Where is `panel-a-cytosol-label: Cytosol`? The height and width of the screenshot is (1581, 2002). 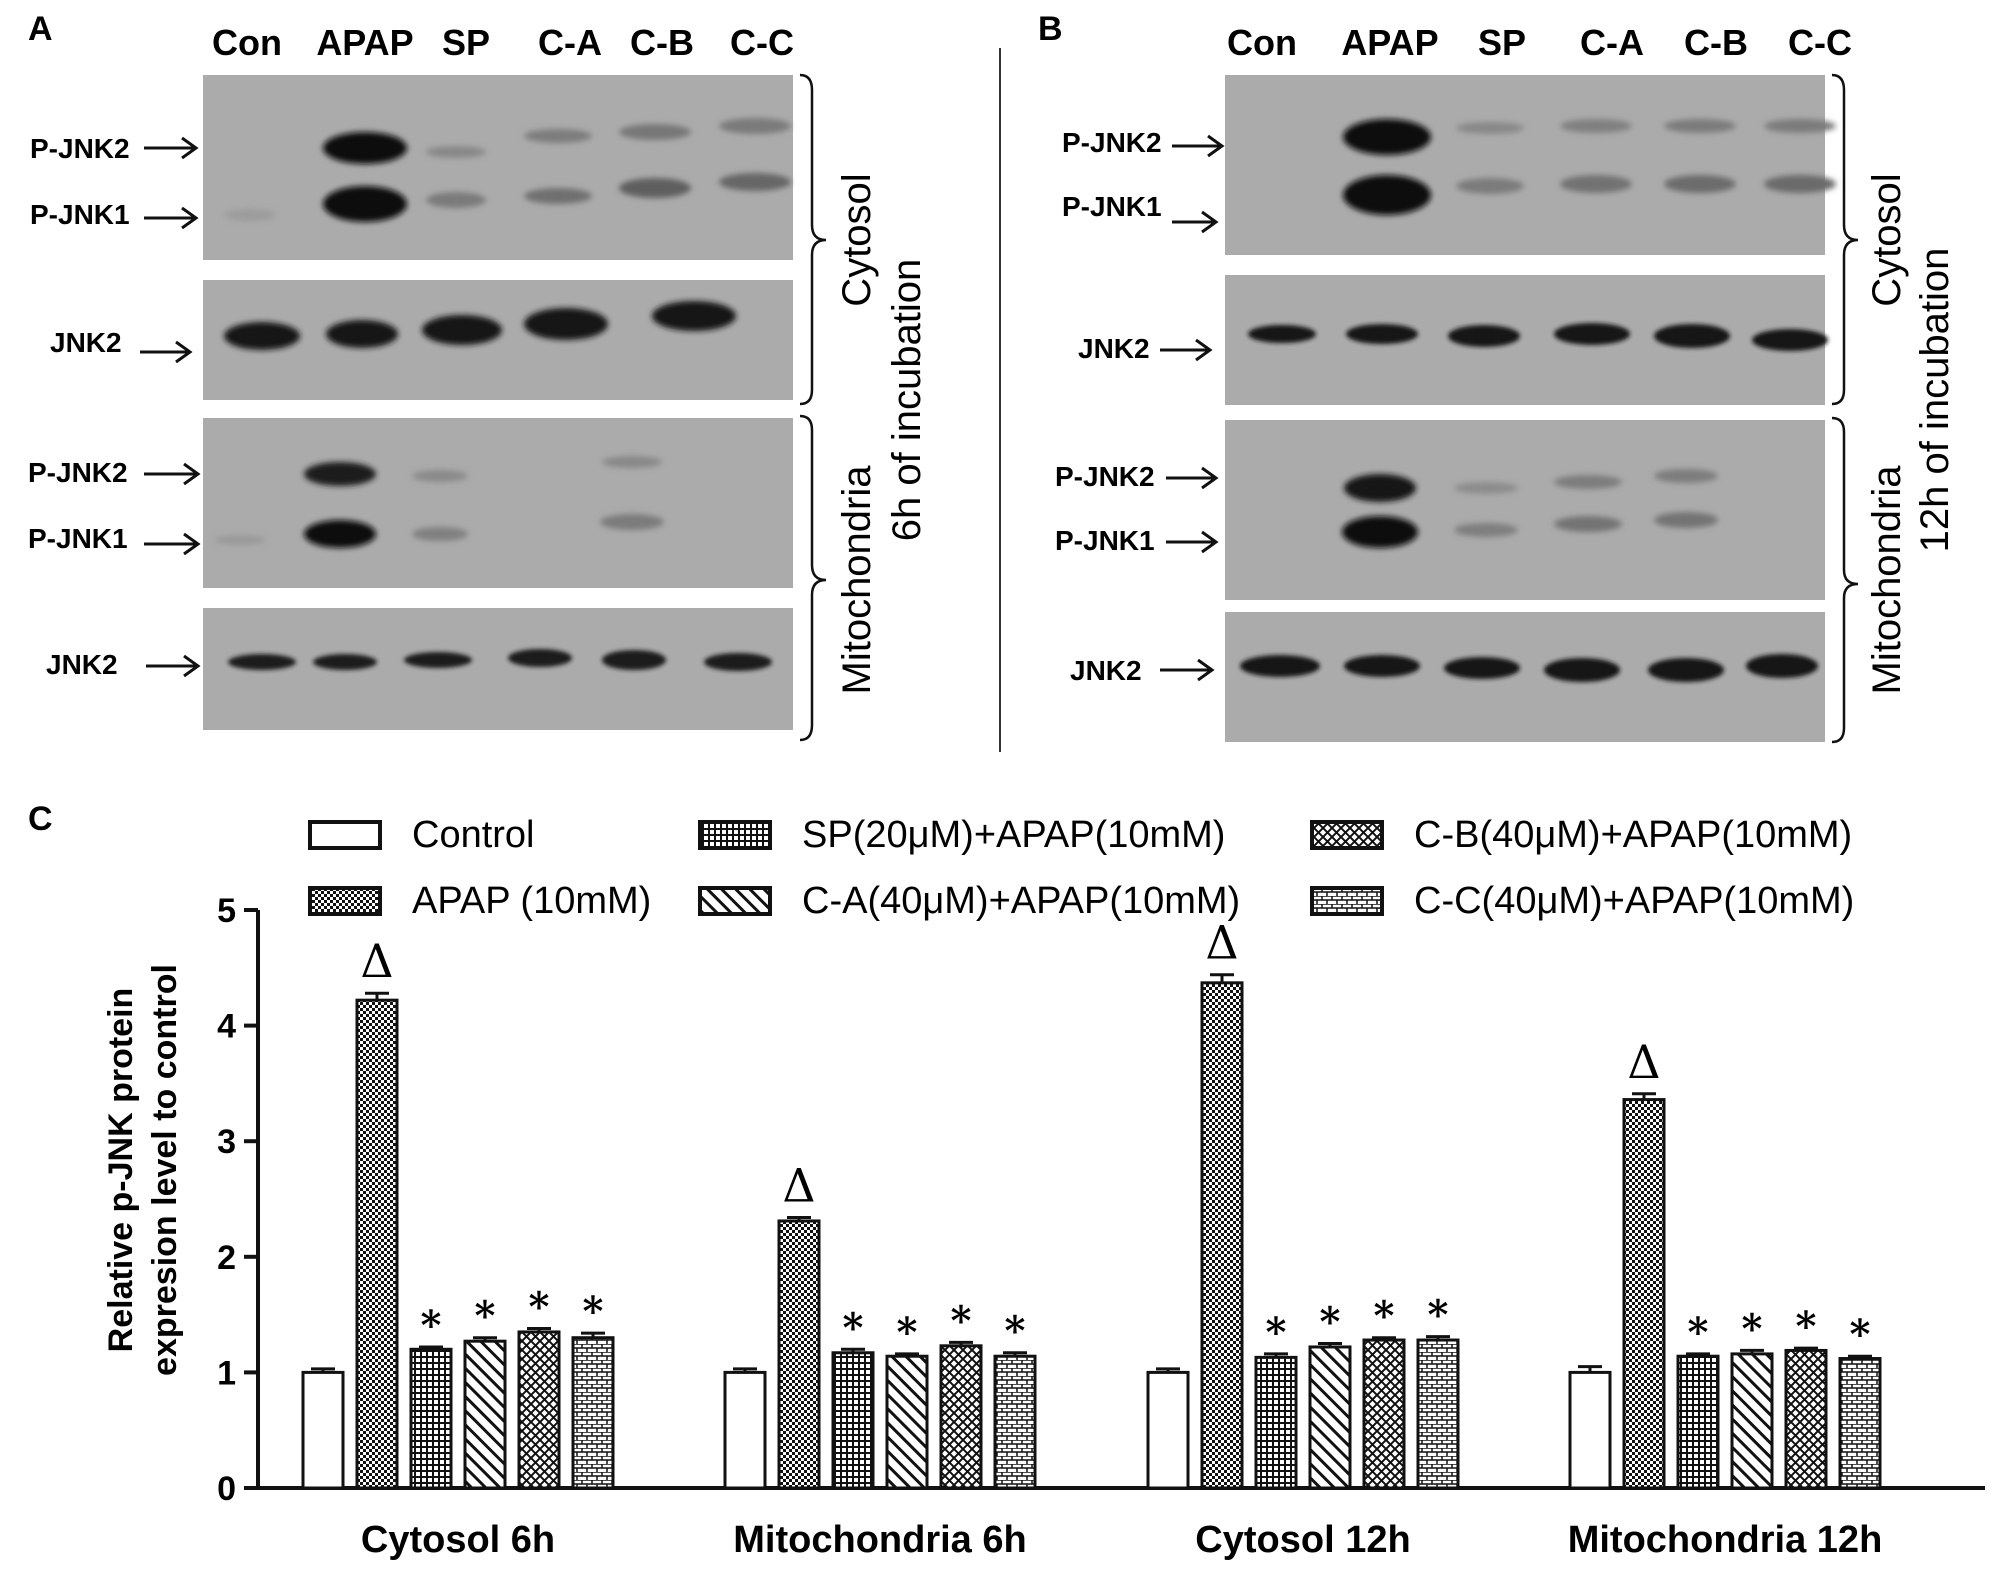
panel-a-cytosol-label: Cytosol is located at coordinates (857, 239).